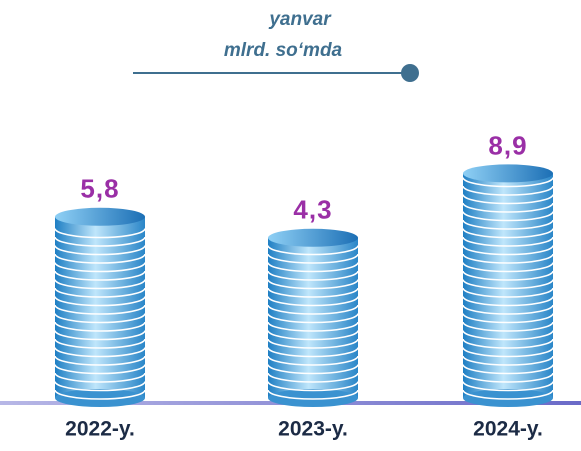 The width and height of the screenshot is (581, 451). Describe the element at coordinates (313, 429) in the screenshot. I see `x-tick-label: 2023-y.` at that location.